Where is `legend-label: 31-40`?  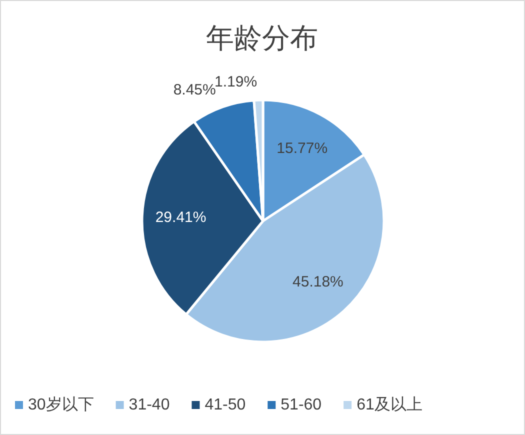 legend-label: 31-40 is located at coordinates (149, 405).